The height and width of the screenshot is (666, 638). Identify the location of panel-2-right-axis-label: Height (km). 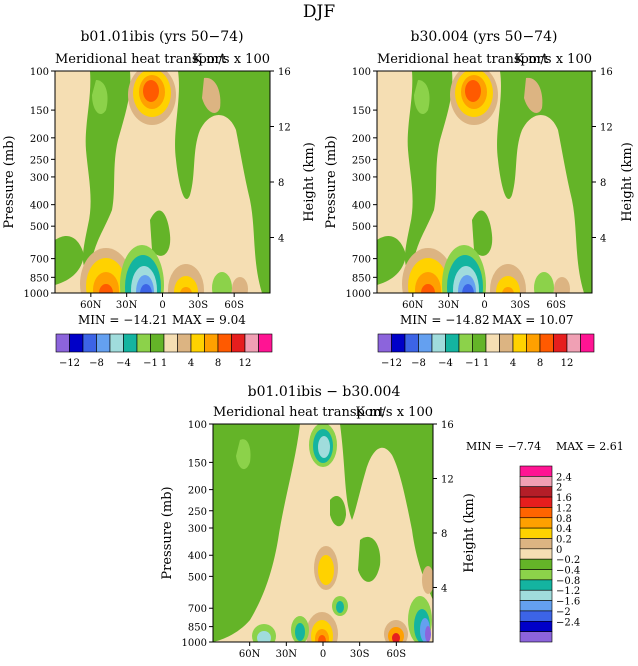
(627, 182).